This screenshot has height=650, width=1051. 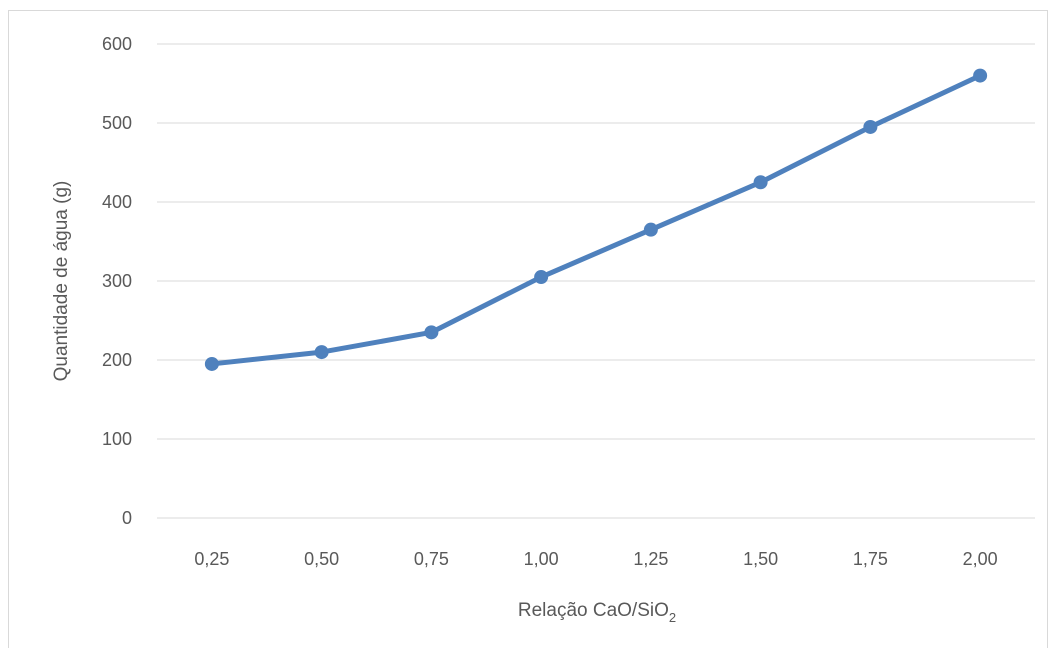 I want to click on x-axis-title: Relação CaO/SiO2, so click(x=597, y=612).